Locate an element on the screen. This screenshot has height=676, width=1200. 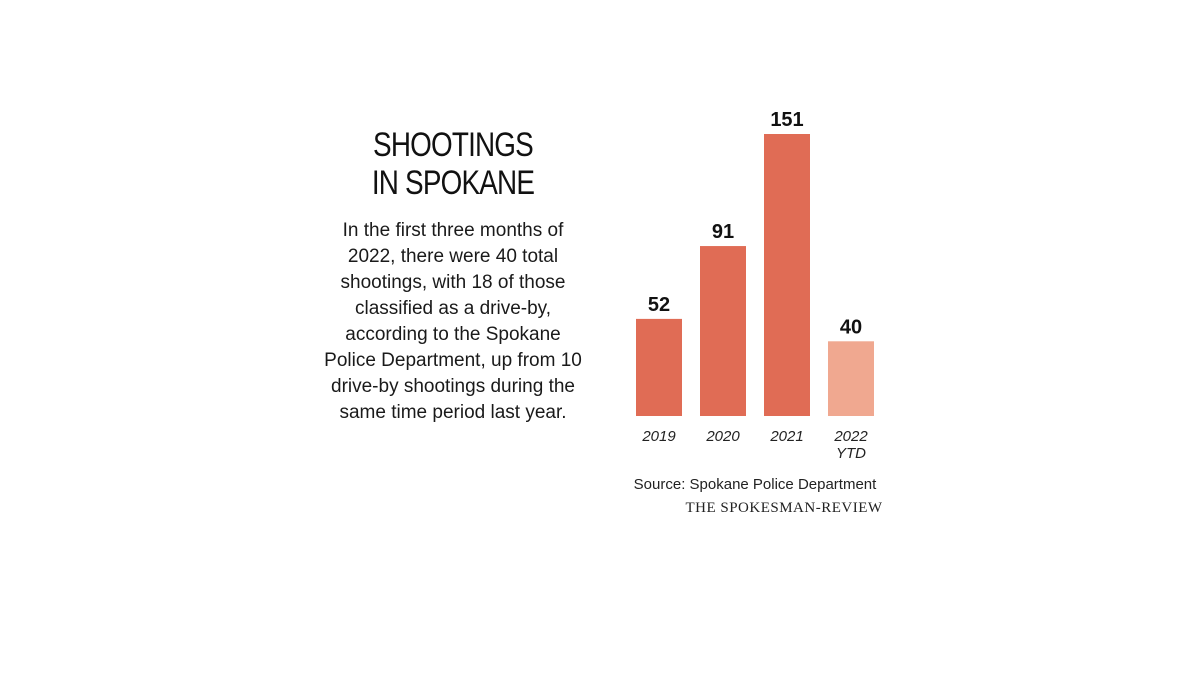
bar-value-label-2: 151 is located at coordinates (786, 120).